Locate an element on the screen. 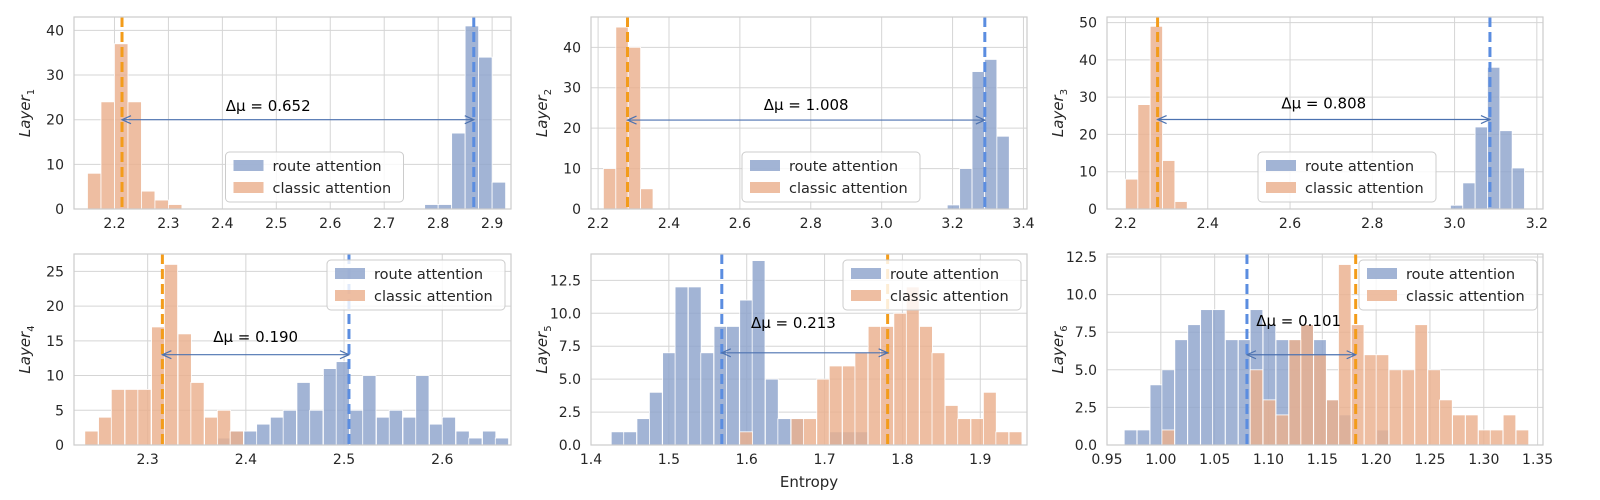 This screenshot has width=1600, height=500. delta-mu-label: Δμ = 1.008 is located at coordinates (806, 105).